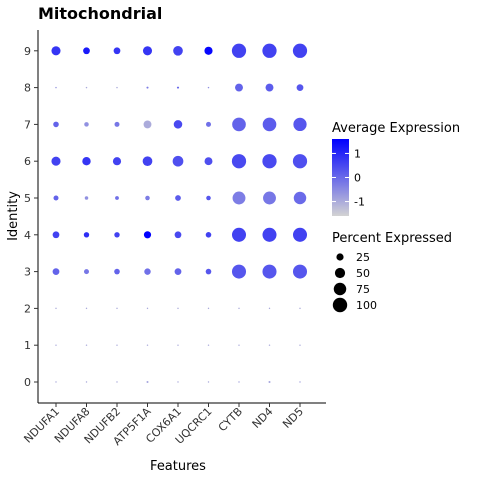 This screenshot has height=480, width=480. I want to click on y-tick-label: 9, so click(27, 51).